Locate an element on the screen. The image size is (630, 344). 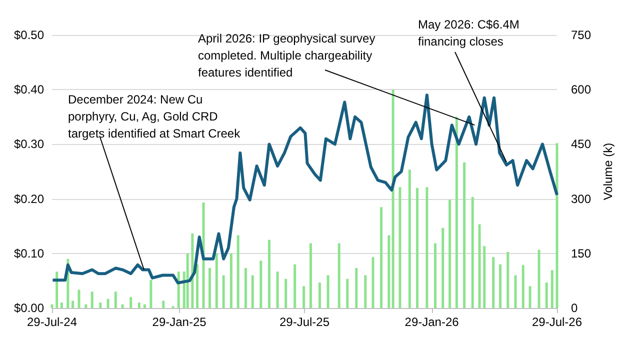
x-tick-label: 29-Jan-25 is located at coordinates (179, 322).